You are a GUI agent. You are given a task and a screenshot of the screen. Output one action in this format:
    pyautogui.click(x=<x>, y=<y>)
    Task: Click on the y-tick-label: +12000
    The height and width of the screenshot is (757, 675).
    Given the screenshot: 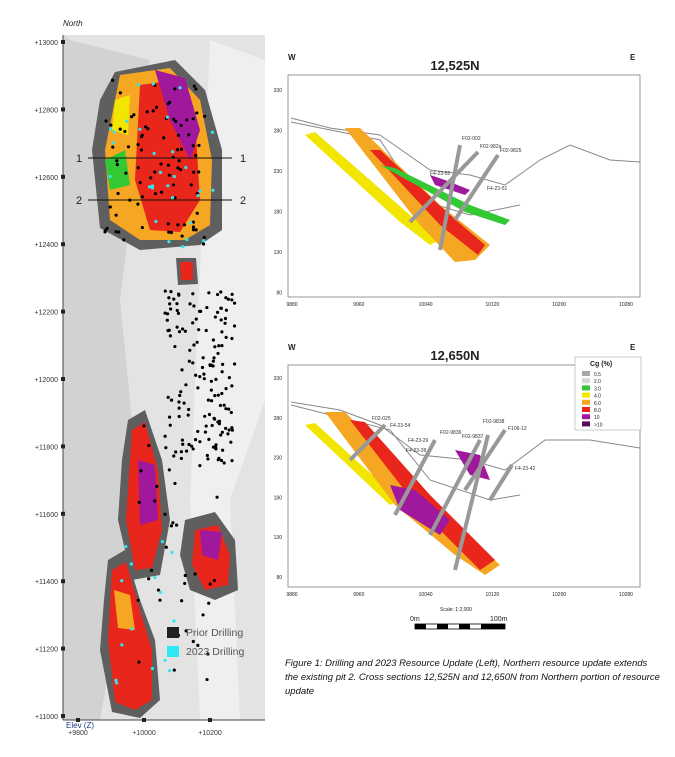 What is the action you would take?
    pyautogui.click(x=46, y=380)
    